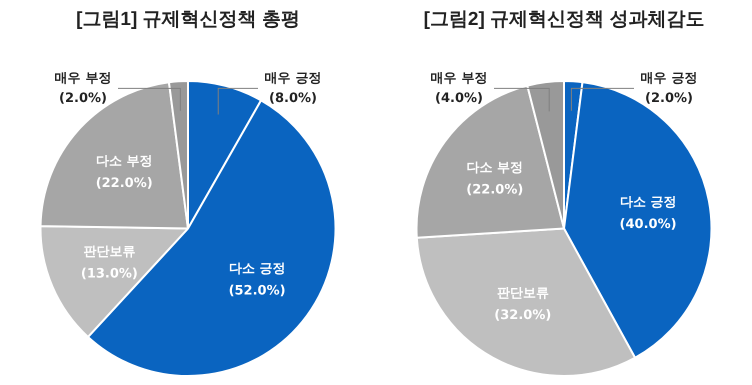 This screenshot has height=385, width=752. I want to click on data-label: (4.0%), so click(459, 98).